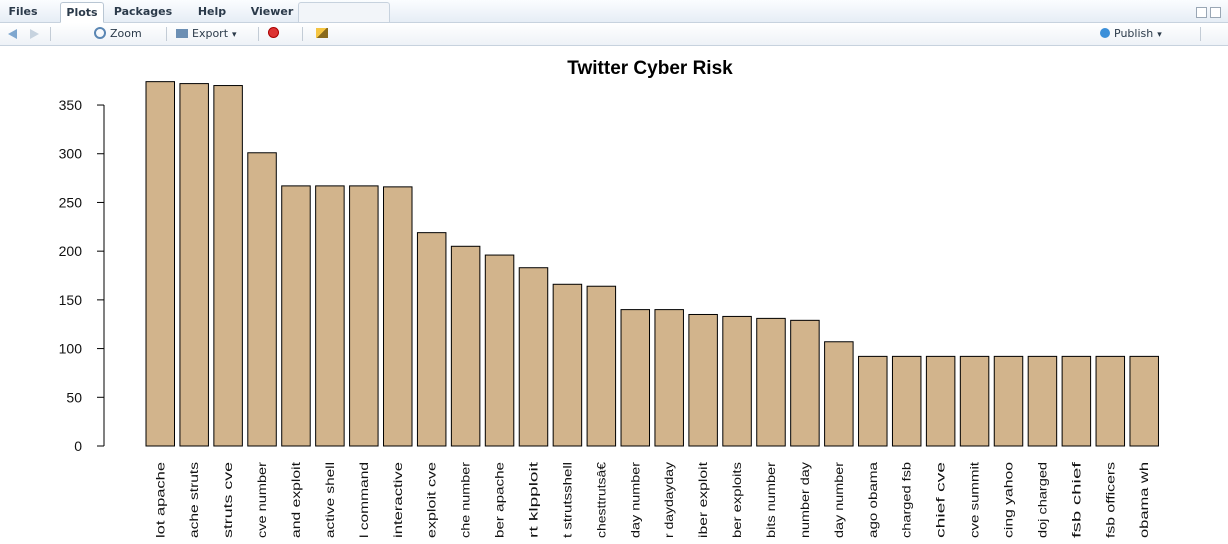  What do you see at coordinates (344, 12) in the screenshot?
I see `tab-placeholder` at bounding box center [344, 12].